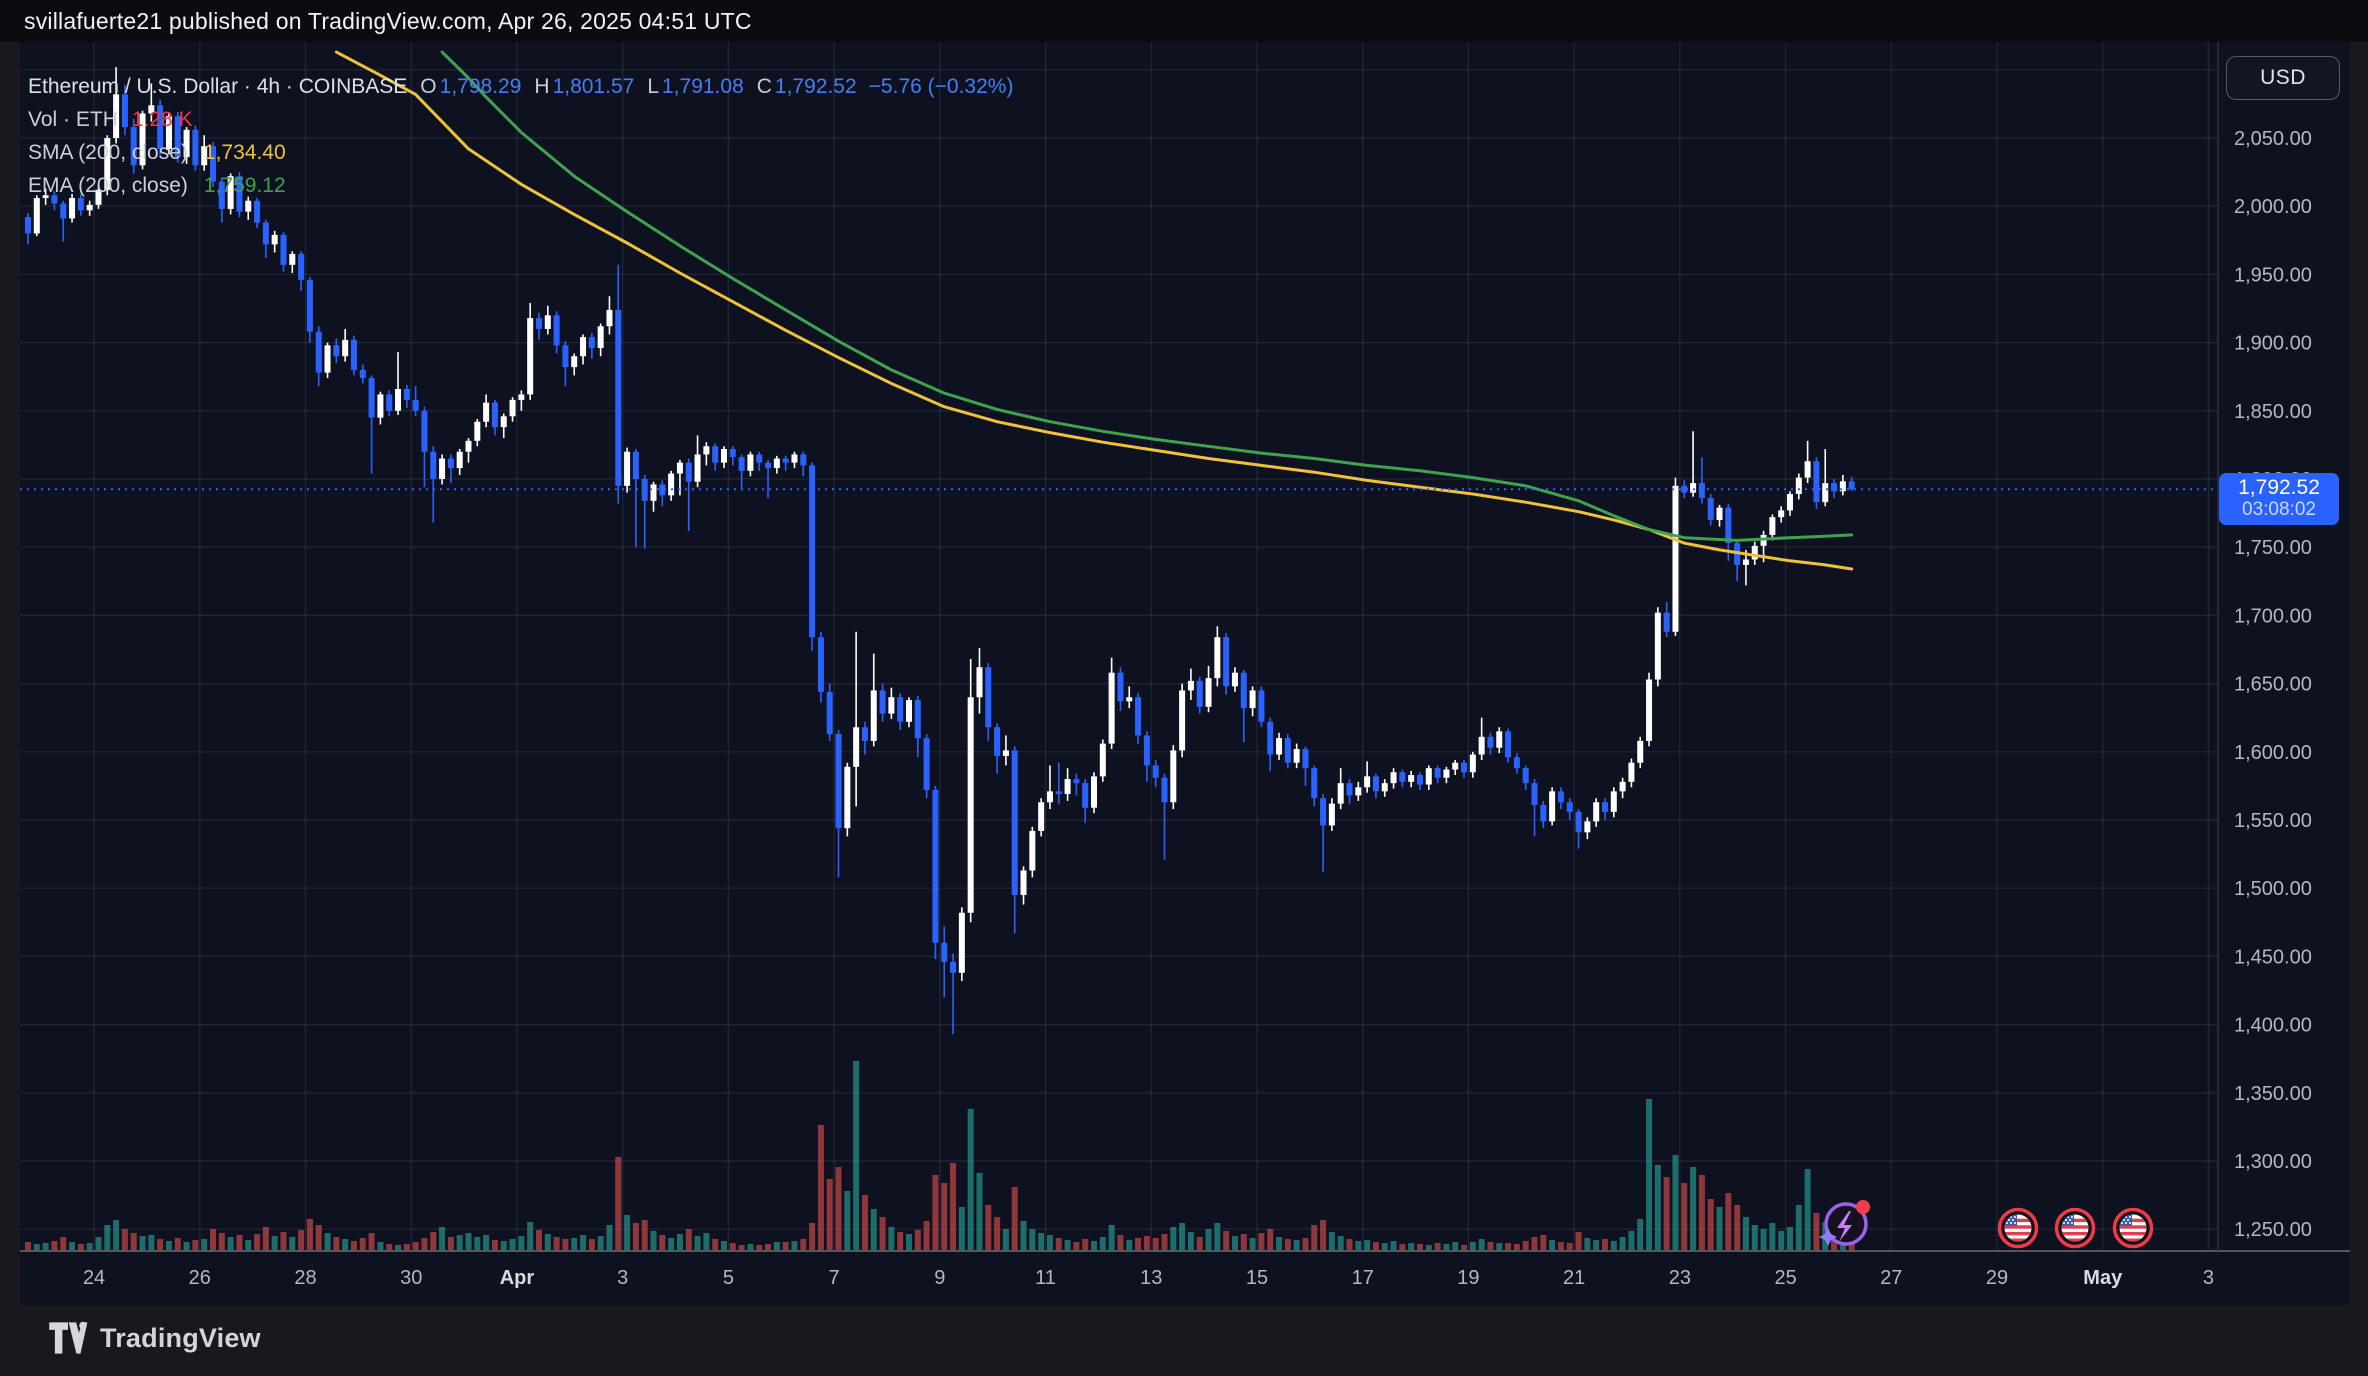  Describe the element at coordinates (520, 119) in the screenshot. I see `volume-row: Vol · ETH 1.28 K` at that location.